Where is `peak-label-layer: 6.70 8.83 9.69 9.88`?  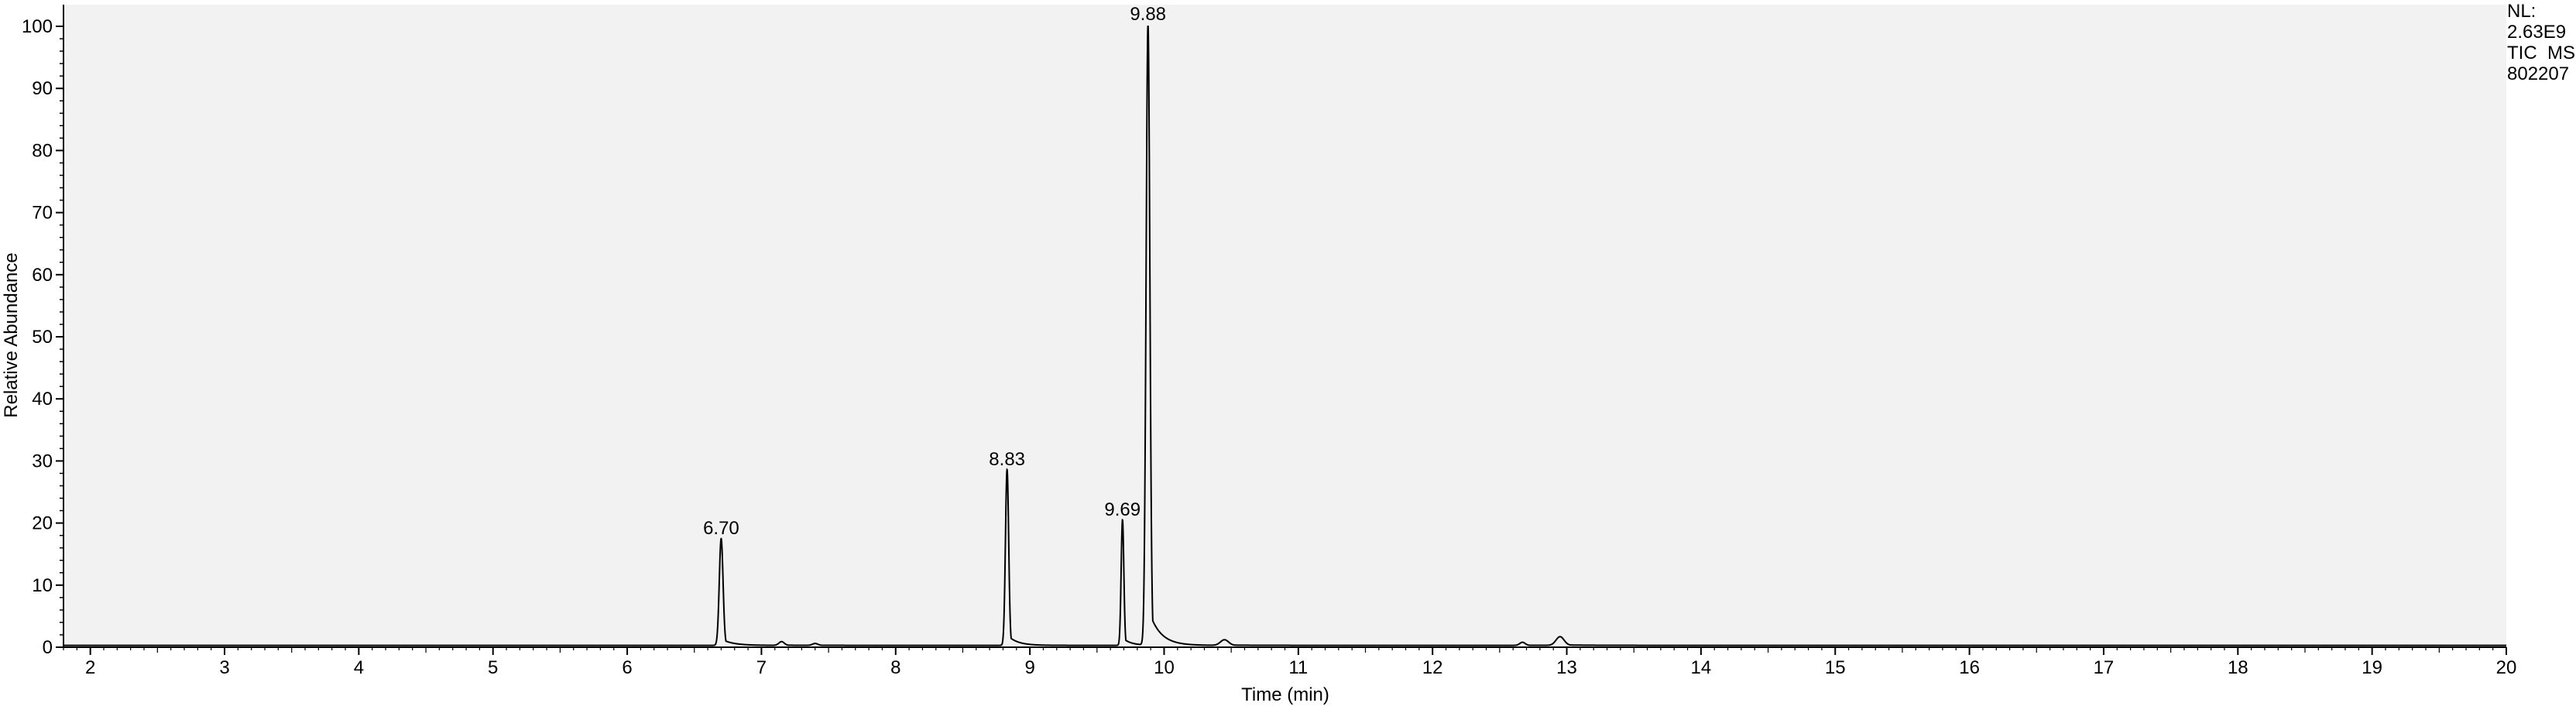
peak-label-layer: 6.70 8.83 9.69 9.88 is located at coordinates (934, 271).